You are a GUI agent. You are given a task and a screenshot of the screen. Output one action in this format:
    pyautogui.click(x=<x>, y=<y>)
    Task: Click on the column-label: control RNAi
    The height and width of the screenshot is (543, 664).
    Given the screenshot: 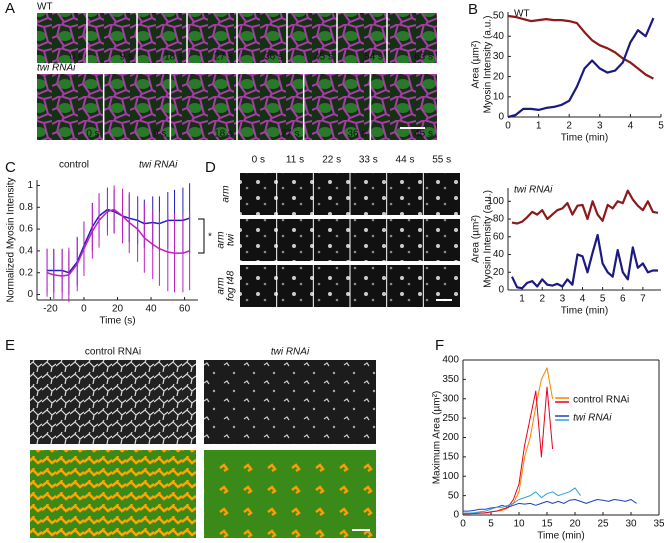 What is the action you would take?
    pyautogui.click(x=113, y=352)
    